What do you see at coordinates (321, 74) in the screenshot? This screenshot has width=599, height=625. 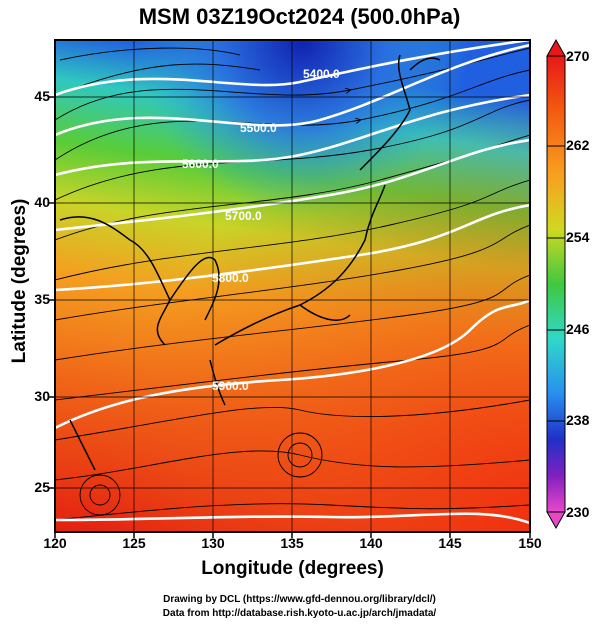 I see `contour-label: 5400.0` at bounding box center [321, 74].